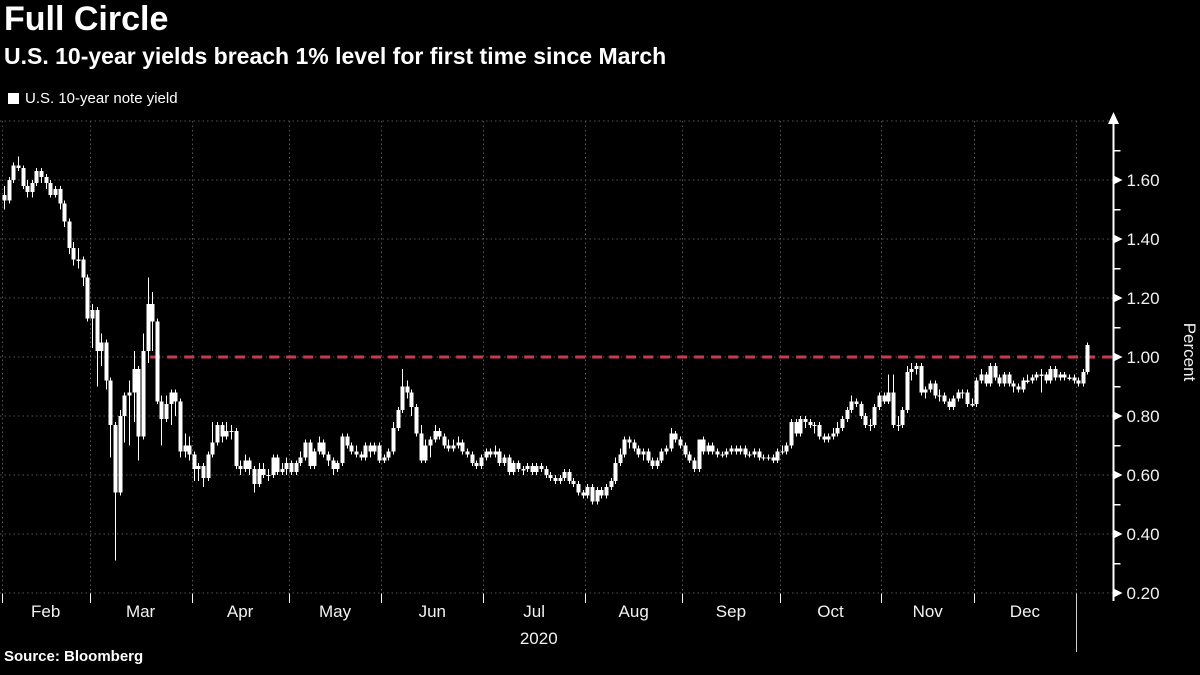  I want to click on y-axis-tick-label: 0.20, so click(1143, 593).